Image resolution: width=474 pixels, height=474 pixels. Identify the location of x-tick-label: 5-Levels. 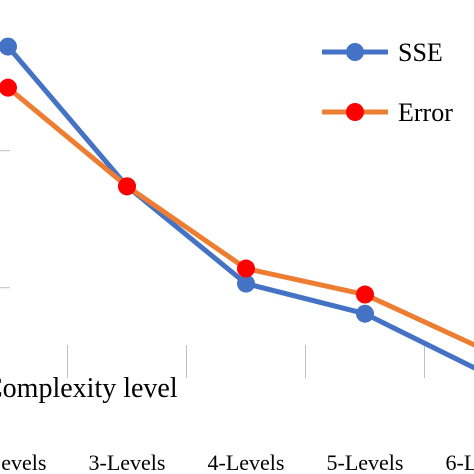
(365, 462).